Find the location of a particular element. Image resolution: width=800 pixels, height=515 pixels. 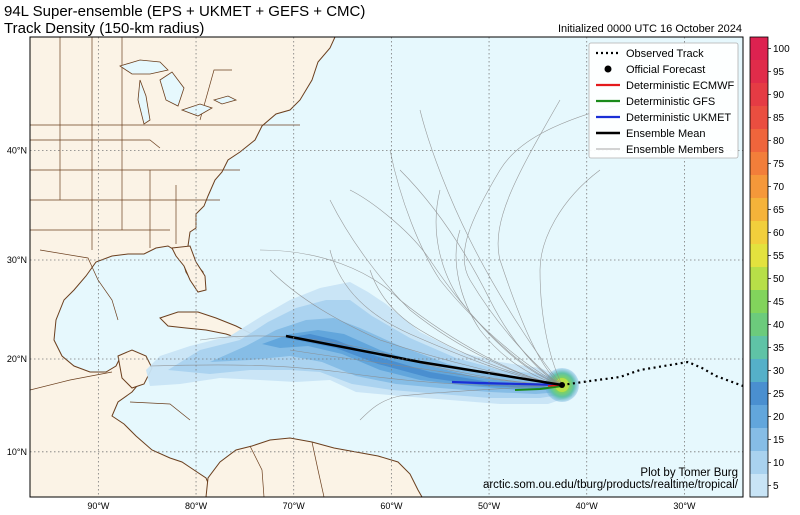

legend-entry: Deterministic GFS is located at coordinates (655, 102).